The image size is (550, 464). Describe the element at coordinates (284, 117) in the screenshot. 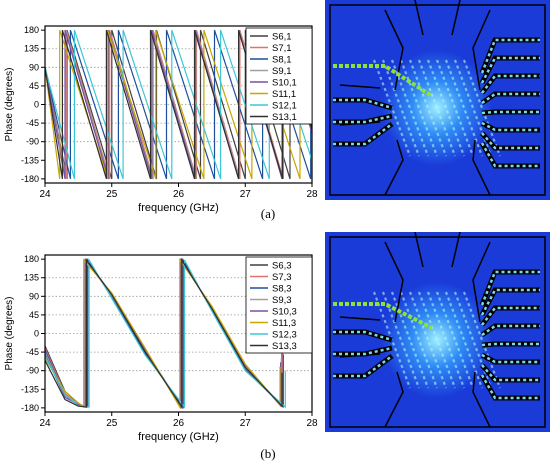

I see `legend-label: S13,1` at that location.